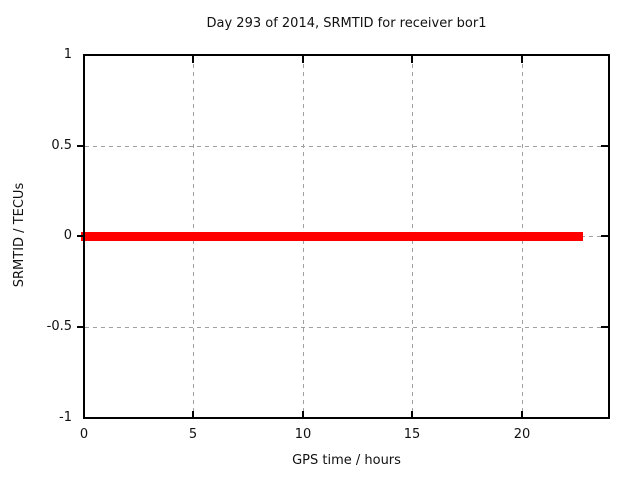 This screenshot has width=640, height=480. I want to click on ytick-left-0.5, so click(81, 146).